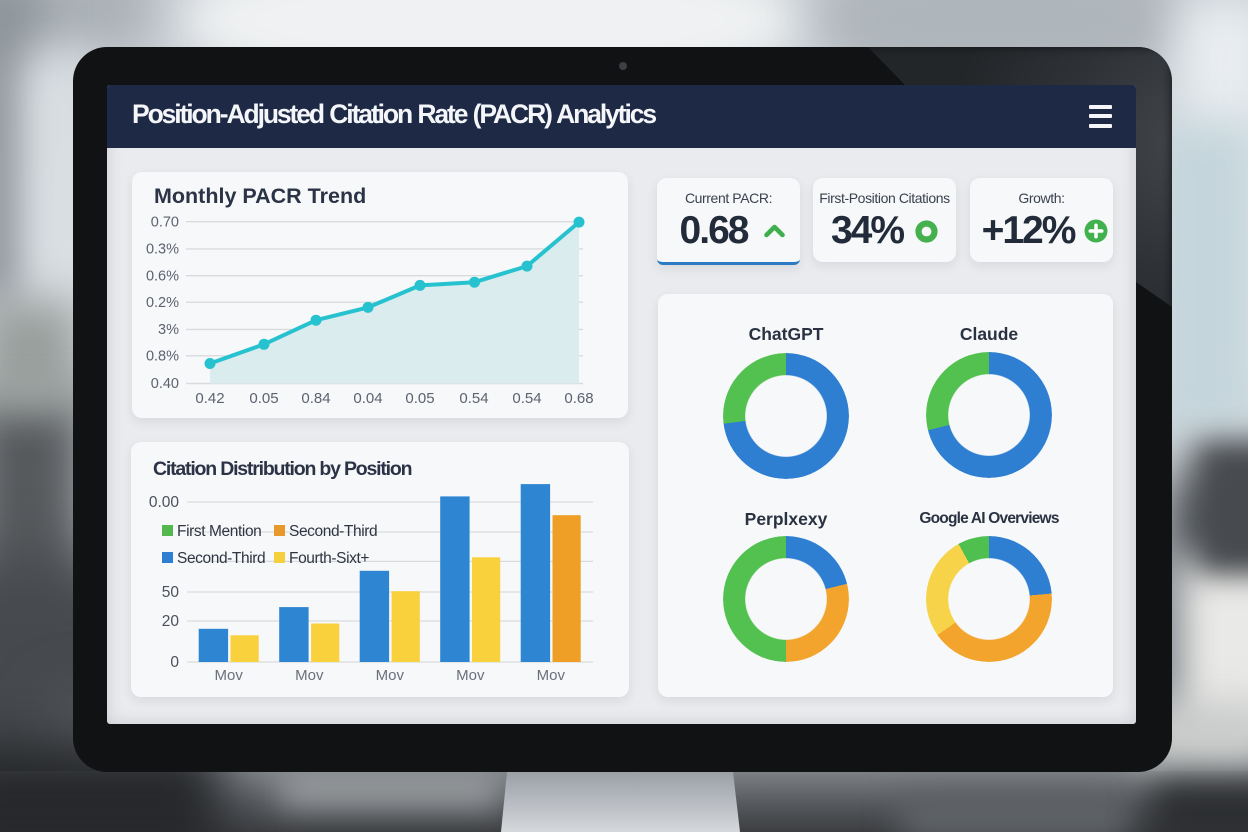  Describe the element at coordinates (168, 330) in the screenshot. I see `svg-text: 3%` at that location.